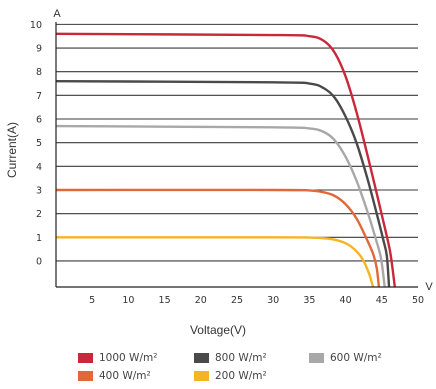 This screenshot has height=389, width=436. What do you see at coordinates (128, 300) in the screenshot?
I see `x-tick-label: 10` at bounding box center [128, 300].